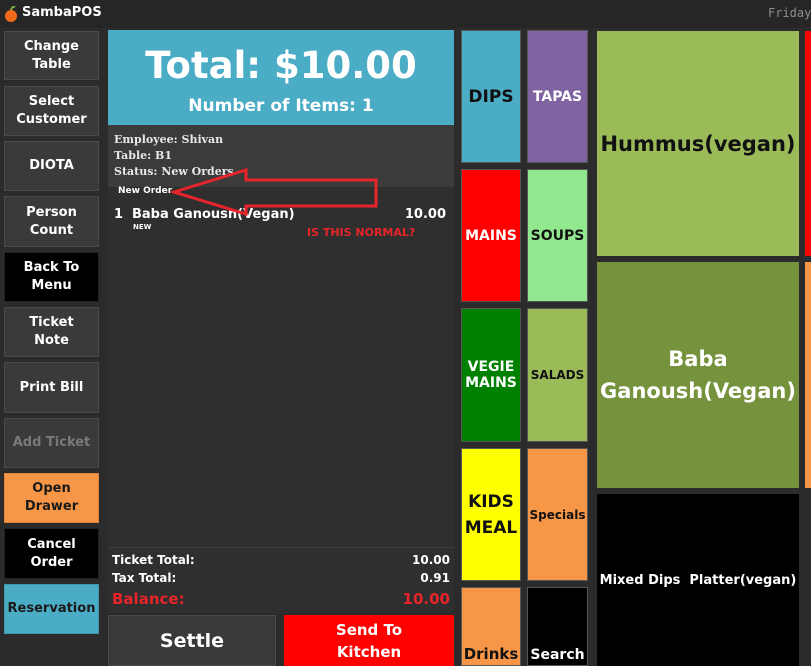 This screenshot has width=811, height=666. Describe the element at coordinates (435, 578) in the screenshot. I see `tax-total-value: 0.91` at that location.